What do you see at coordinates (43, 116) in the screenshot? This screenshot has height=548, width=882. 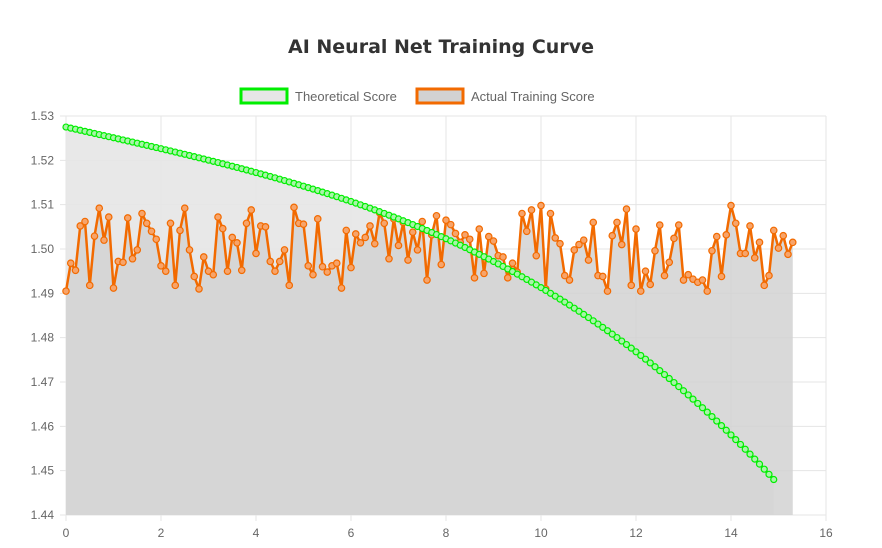 I see `y-tick-label: 1.53` at bounding box center [43, 116].